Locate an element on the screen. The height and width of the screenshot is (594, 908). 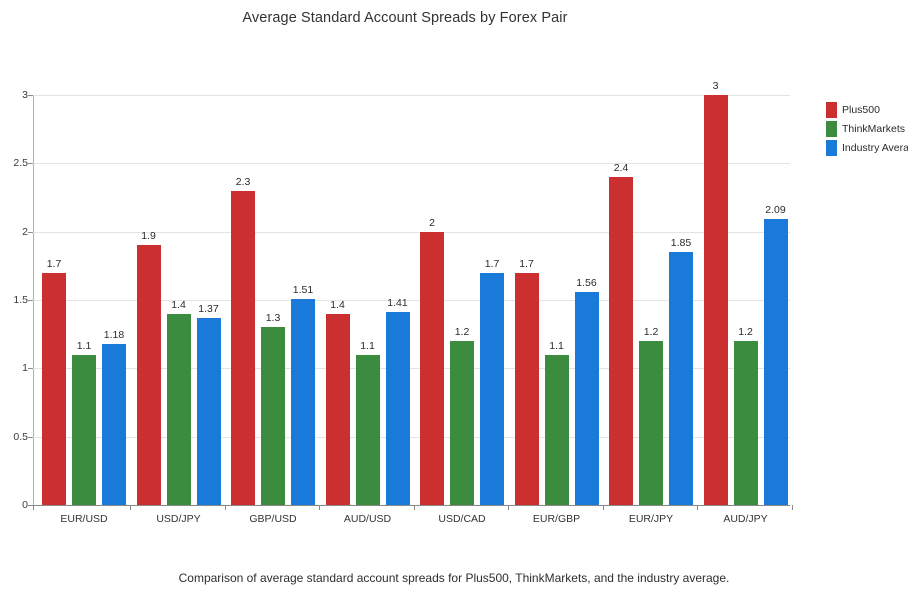
bar: 1.18 is located at coordinates (114, 417).